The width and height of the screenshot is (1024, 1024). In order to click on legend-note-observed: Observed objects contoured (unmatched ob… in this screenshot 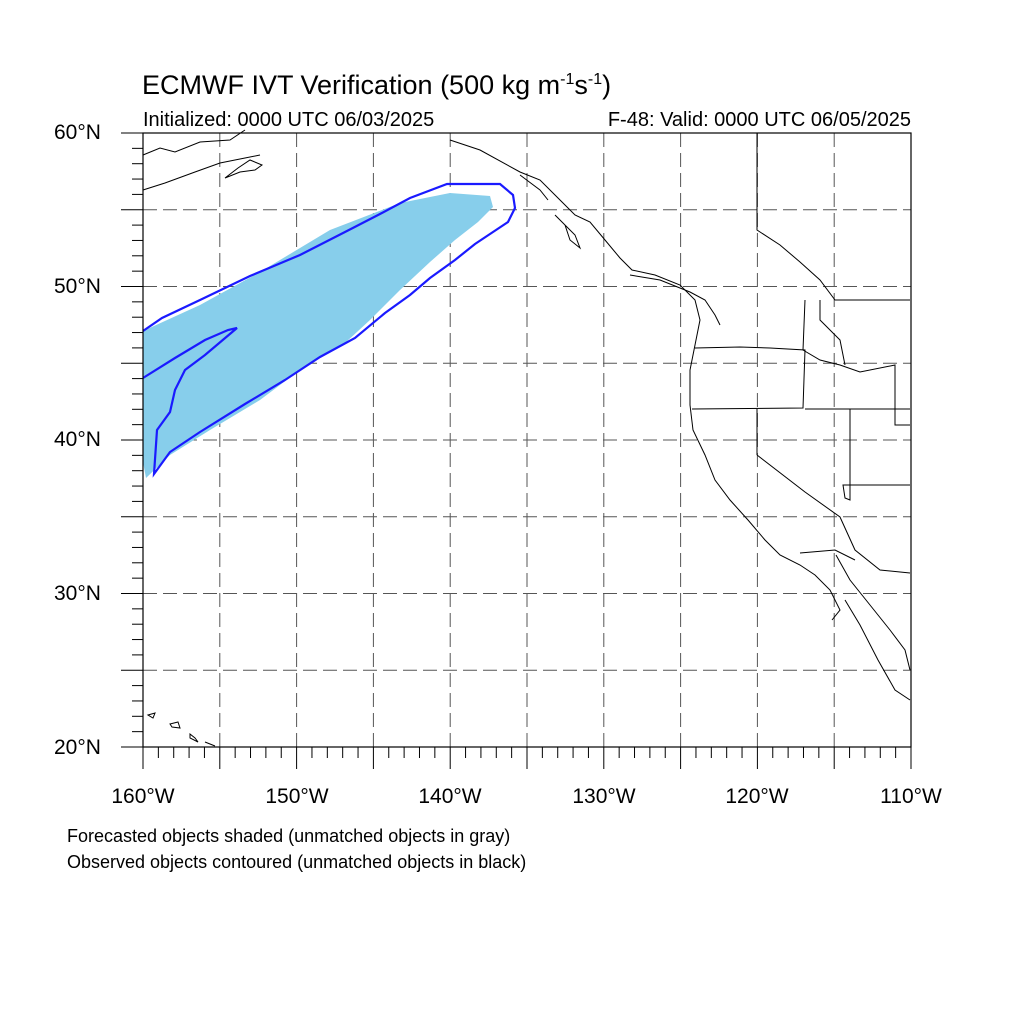, I will do `click(297, 862)`.